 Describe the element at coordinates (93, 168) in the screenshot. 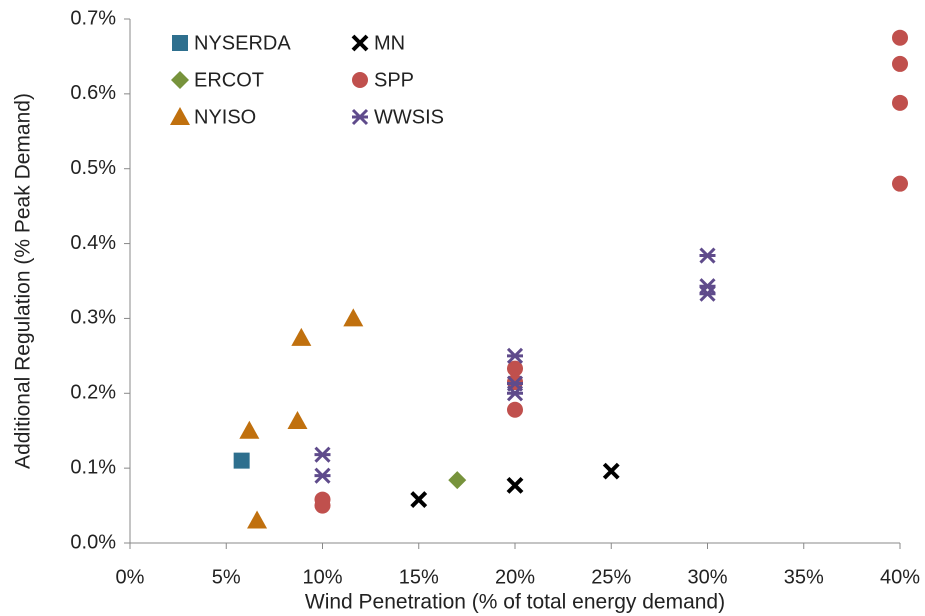

I see `y-tick-label: 0.5%` at that location.